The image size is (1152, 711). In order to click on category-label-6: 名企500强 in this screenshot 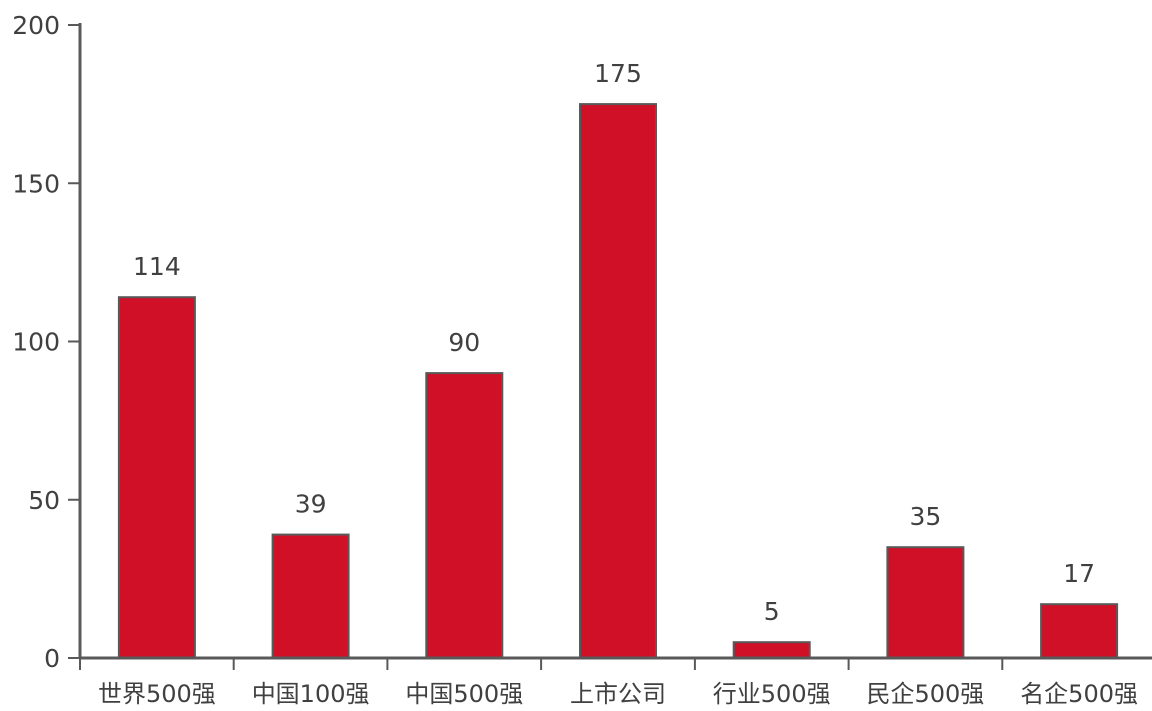, I will do `click(1079, 694)`.